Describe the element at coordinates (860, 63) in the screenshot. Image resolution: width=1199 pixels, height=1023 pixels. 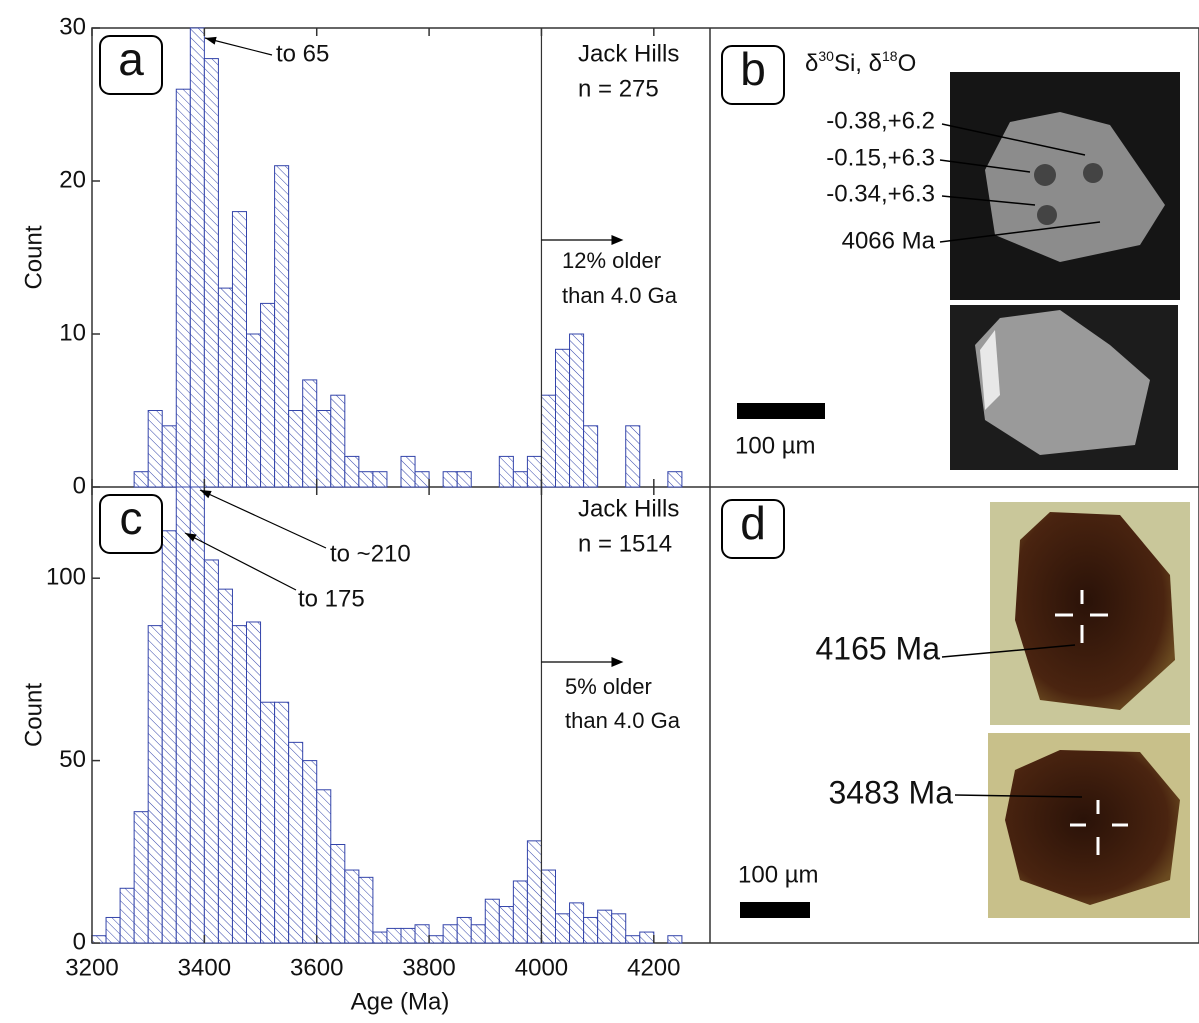
I see `panel-b-title: δ30Si, δ18O` at that location.